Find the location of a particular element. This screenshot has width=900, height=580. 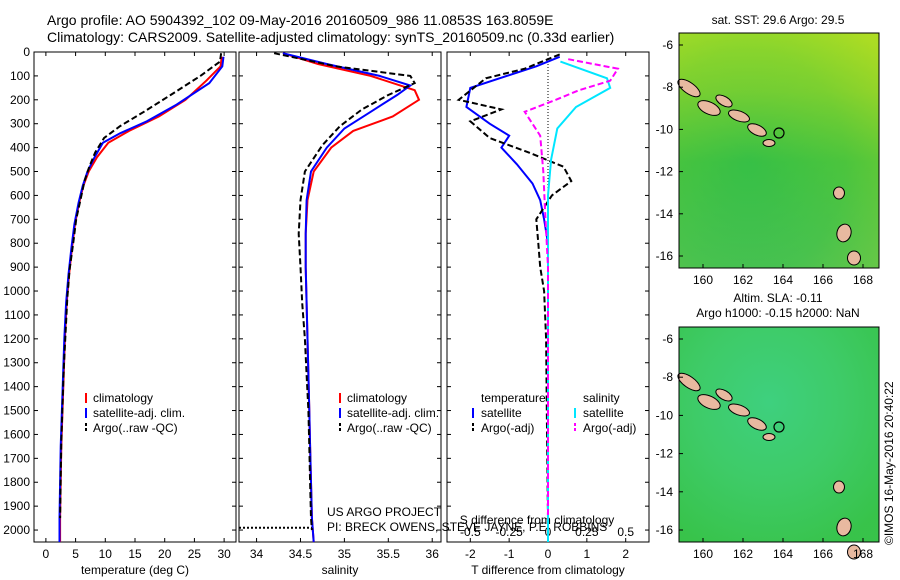

tdiff-xtick-label: -1 is located at coordinates (509, 554).